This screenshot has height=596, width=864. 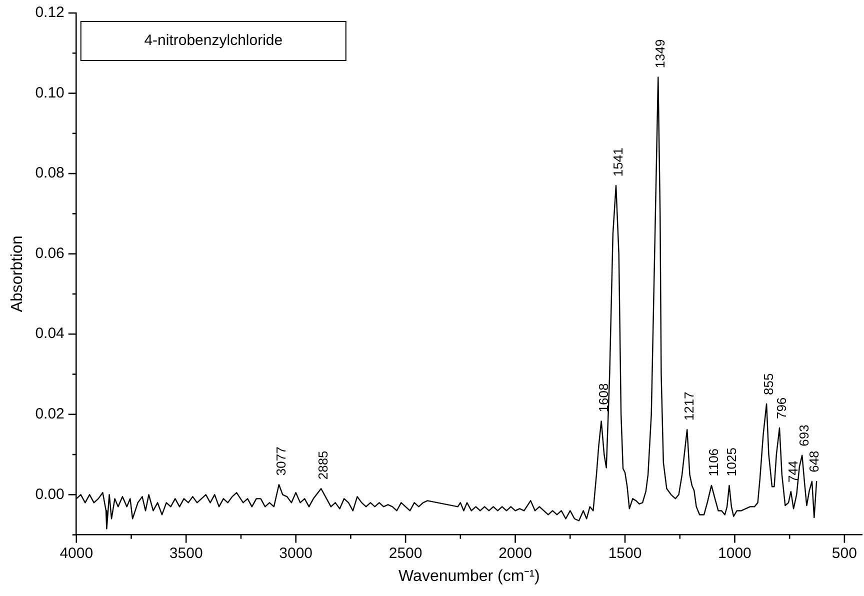 What do you see at coordinates (281, 461) in the screenshot?
I see `annotation: 3077` at bounding box center [281, 461].